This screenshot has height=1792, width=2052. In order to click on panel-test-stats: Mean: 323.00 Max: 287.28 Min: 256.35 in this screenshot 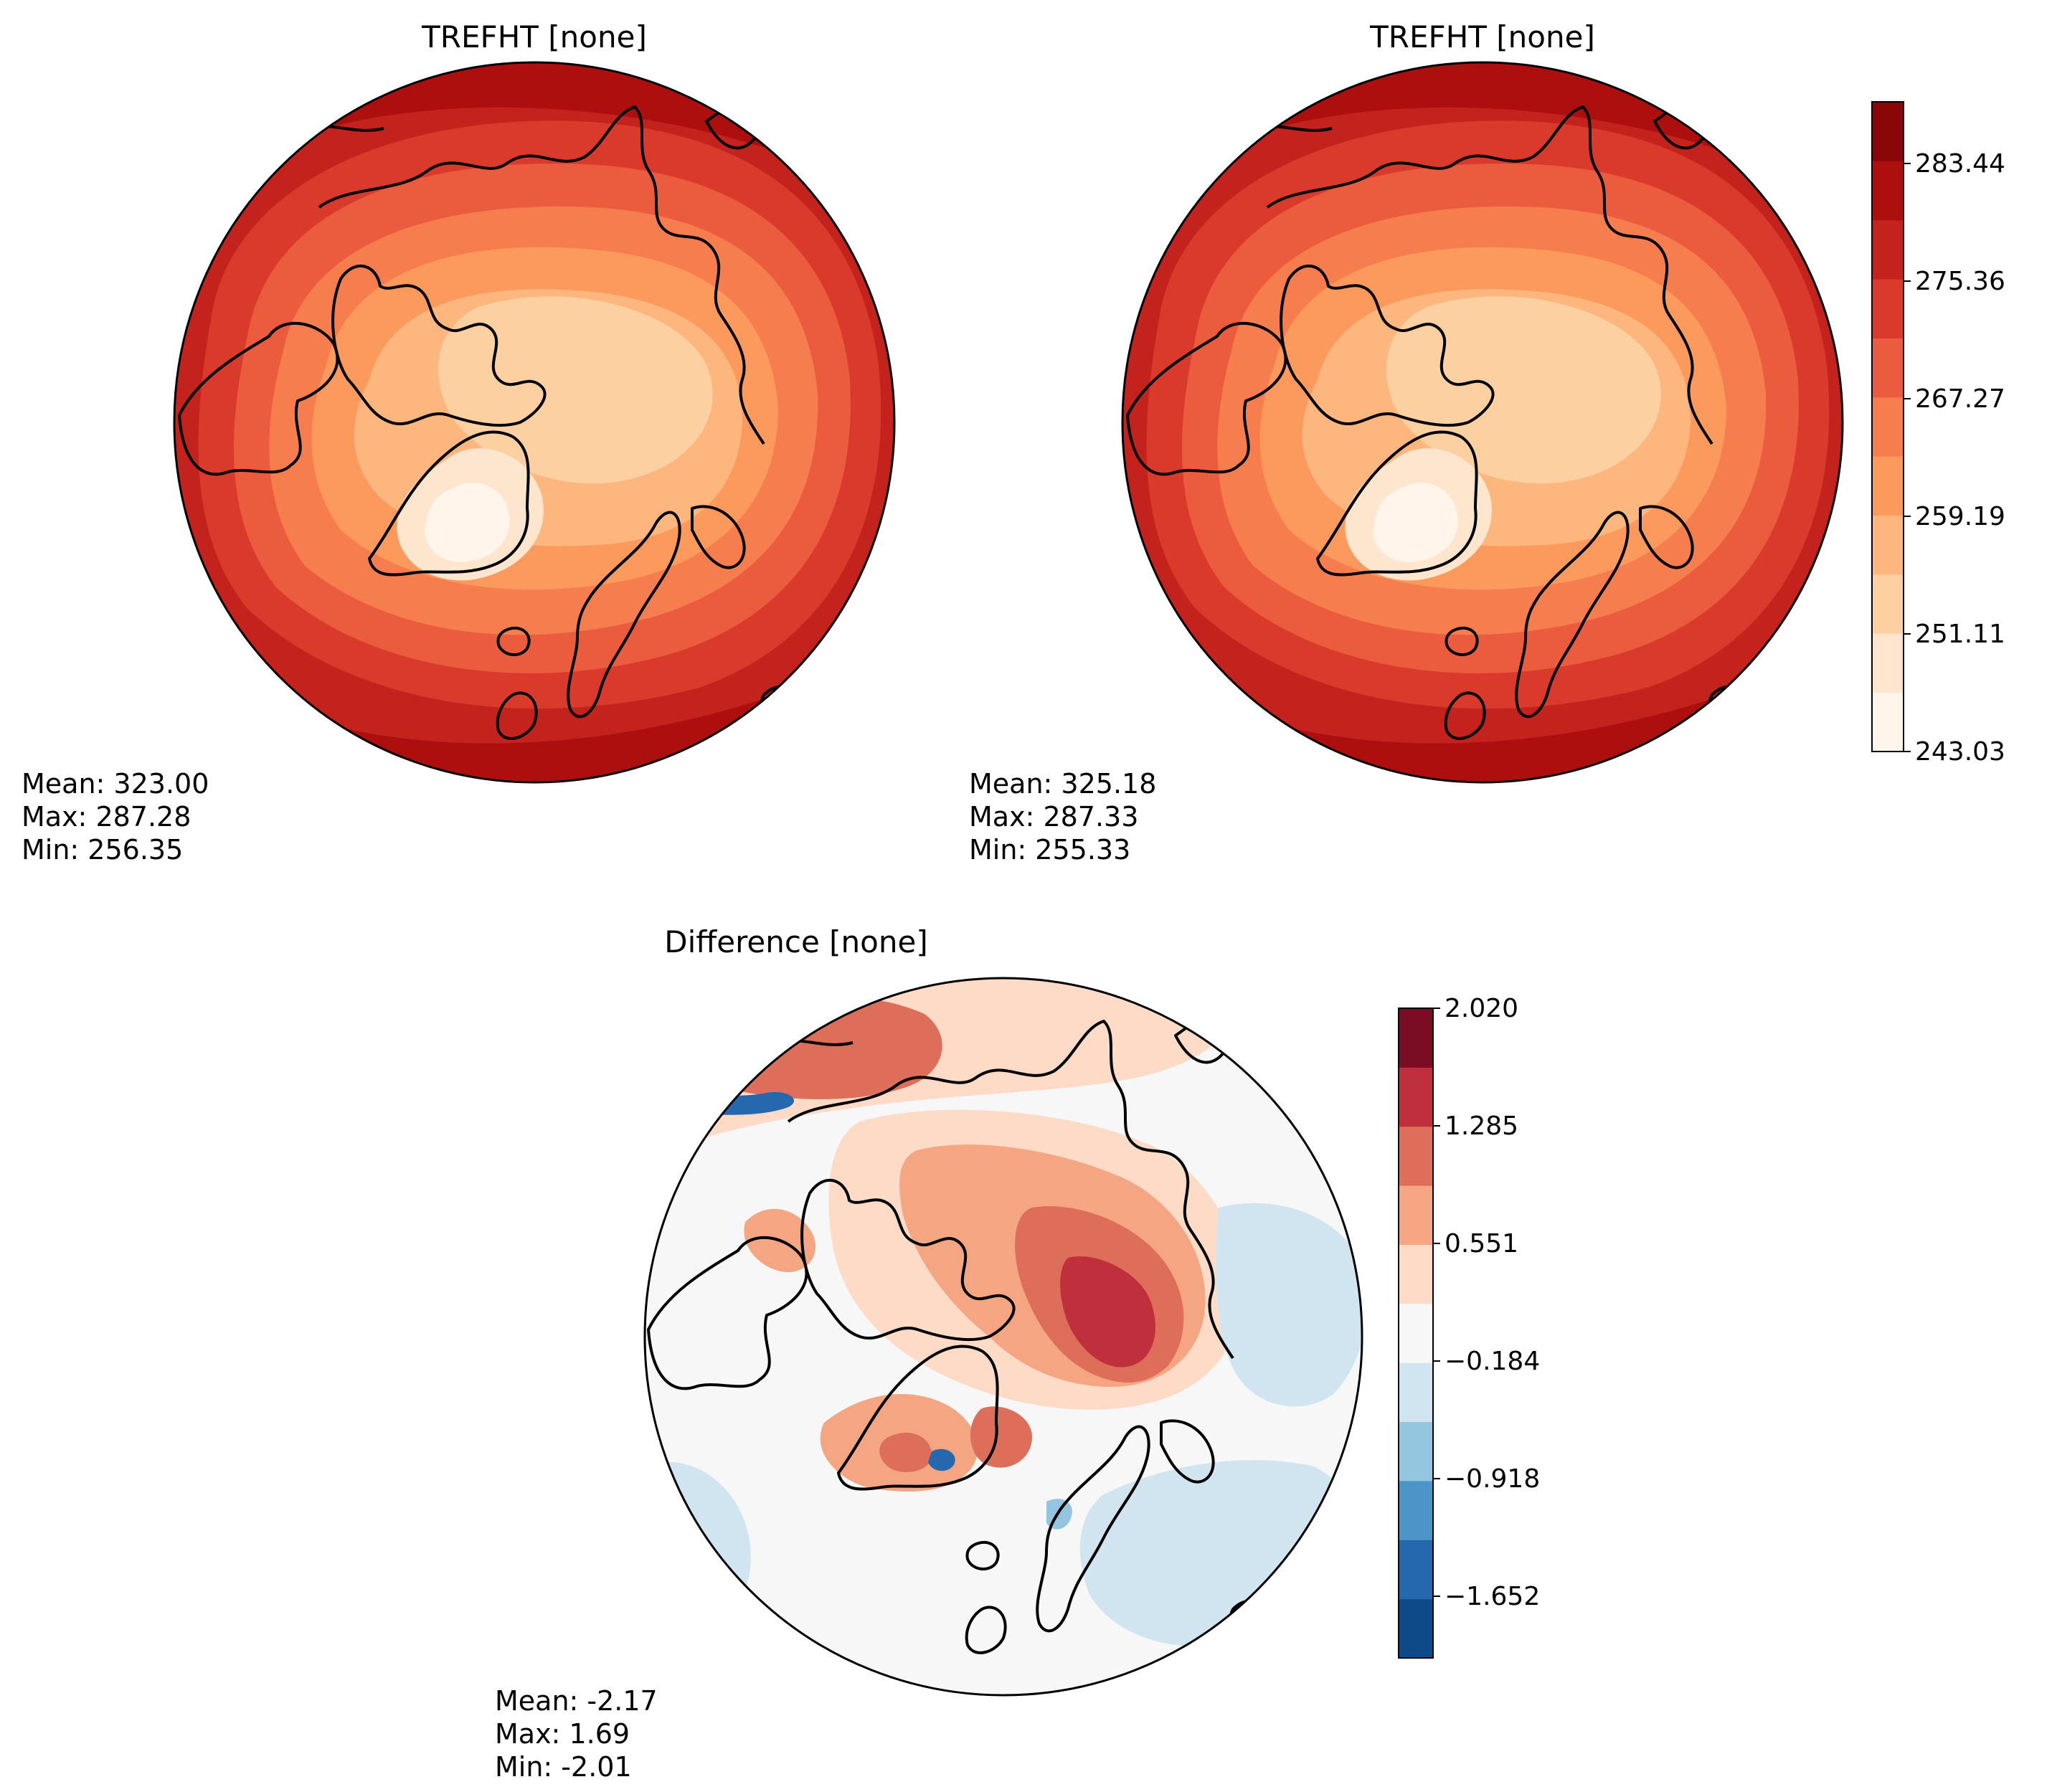, I will do `click(116, 817)`.